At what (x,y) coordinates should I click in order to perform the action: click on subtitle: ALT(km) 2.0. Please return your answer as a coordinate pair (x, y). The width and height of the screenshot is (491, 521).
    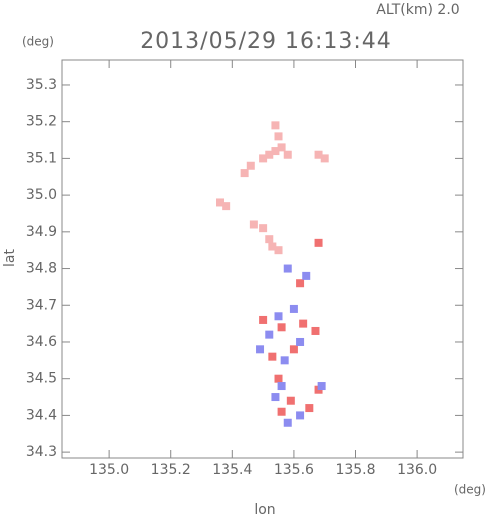
    Looking at the image, I should click on (417, 10).